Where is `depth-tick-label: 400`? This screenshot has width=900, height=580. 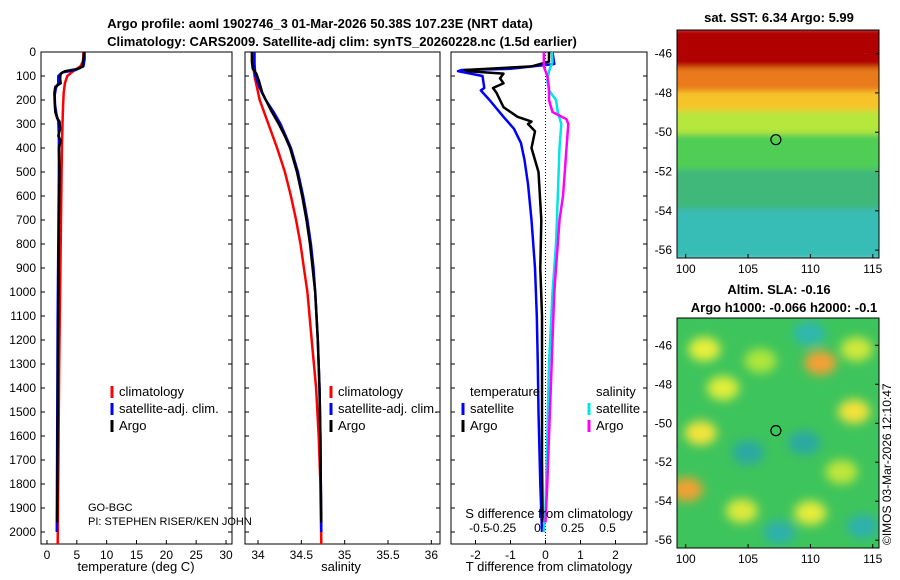
depth-tick-label: 400 is located at coordinates (26, 148).